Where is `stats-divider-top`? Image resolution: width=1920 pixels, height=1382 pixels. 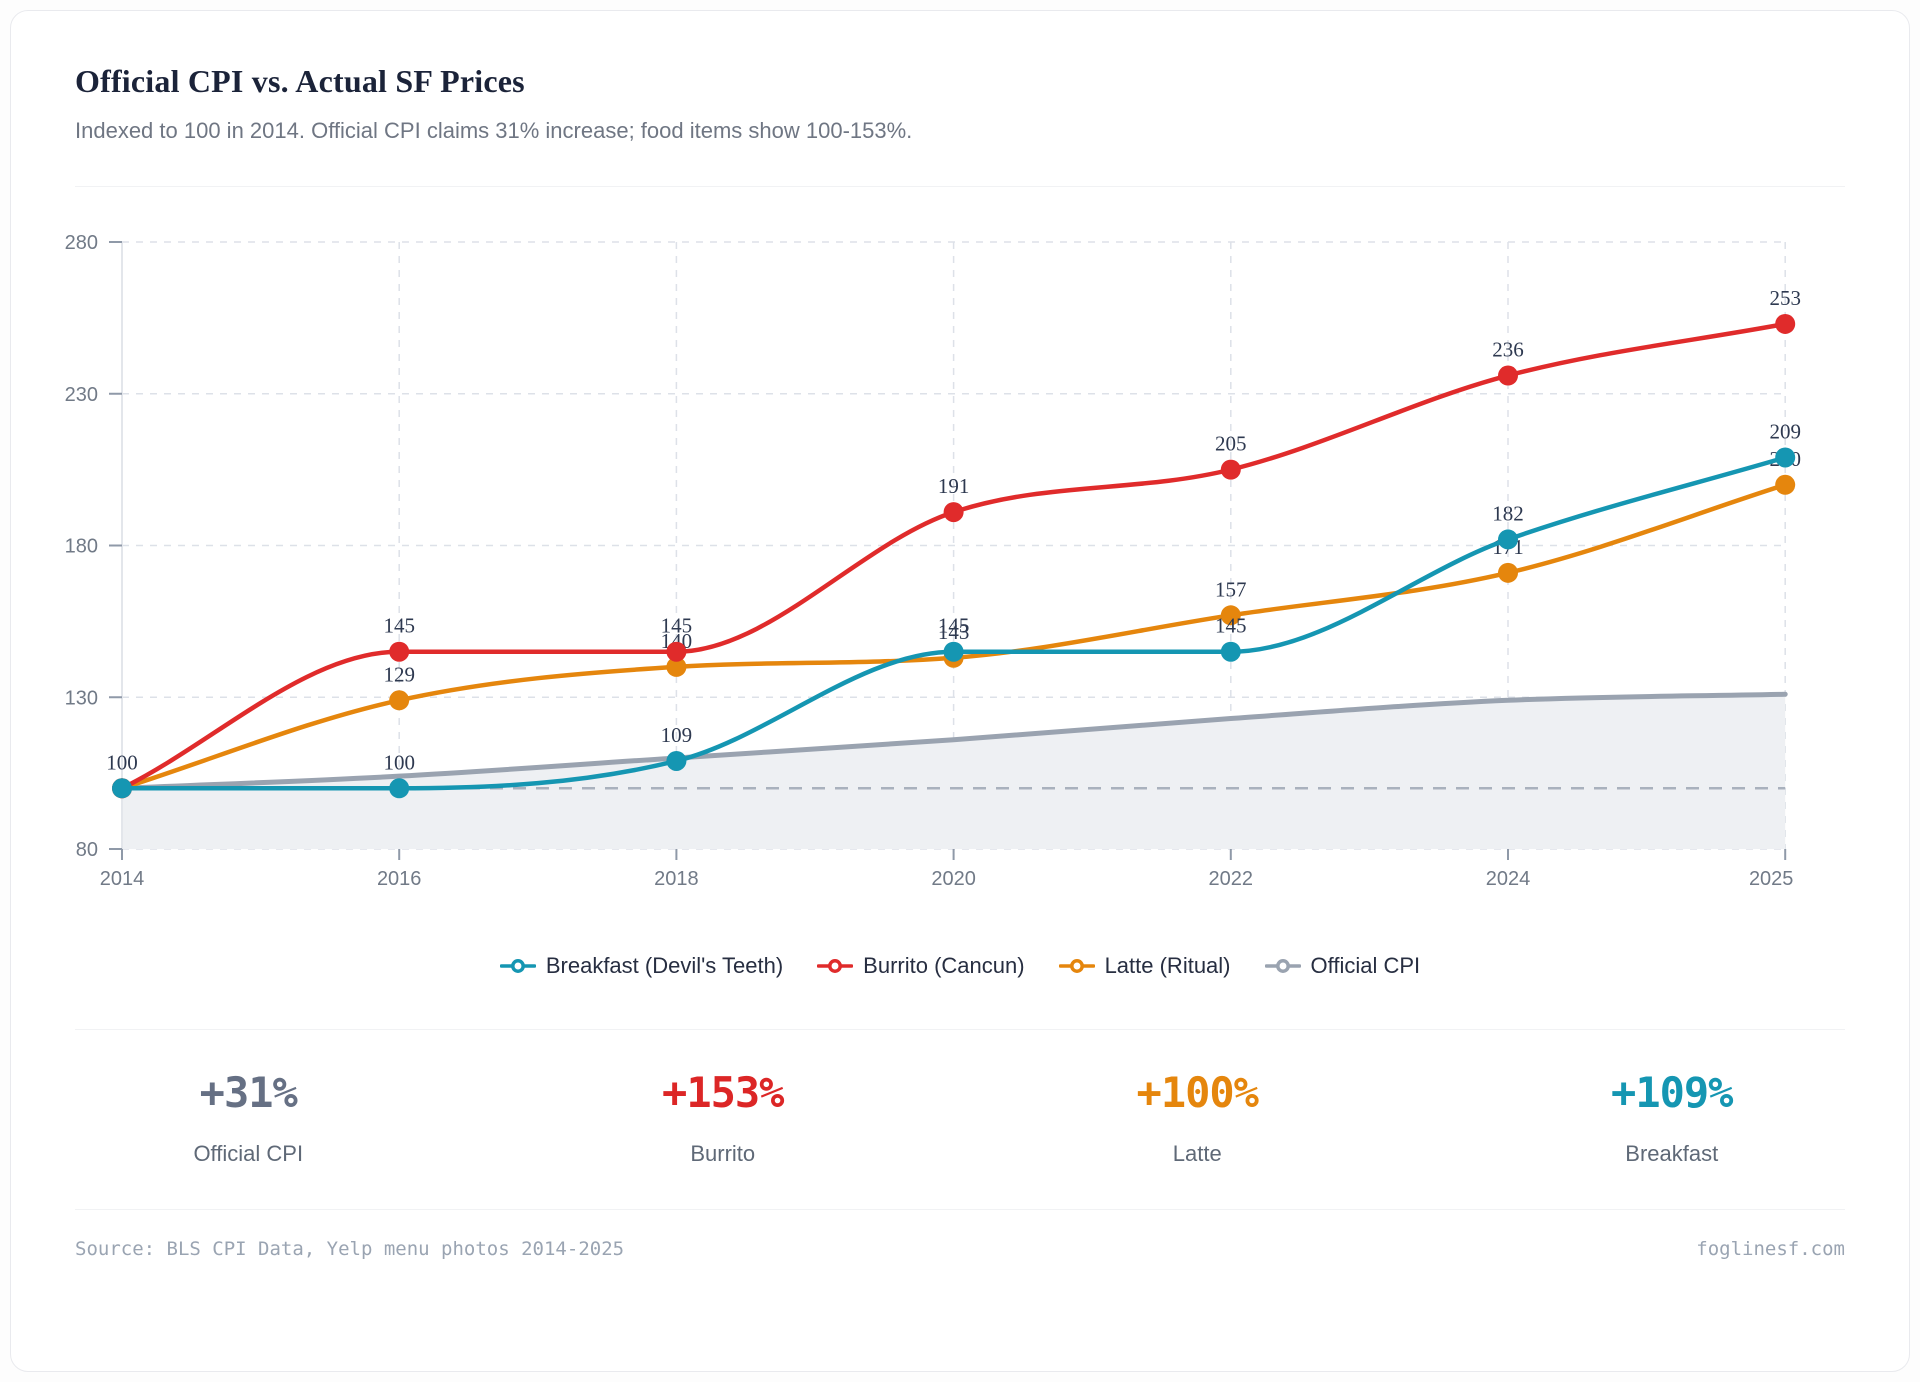
stats-divider-top is located at coordinates (960, 1029).